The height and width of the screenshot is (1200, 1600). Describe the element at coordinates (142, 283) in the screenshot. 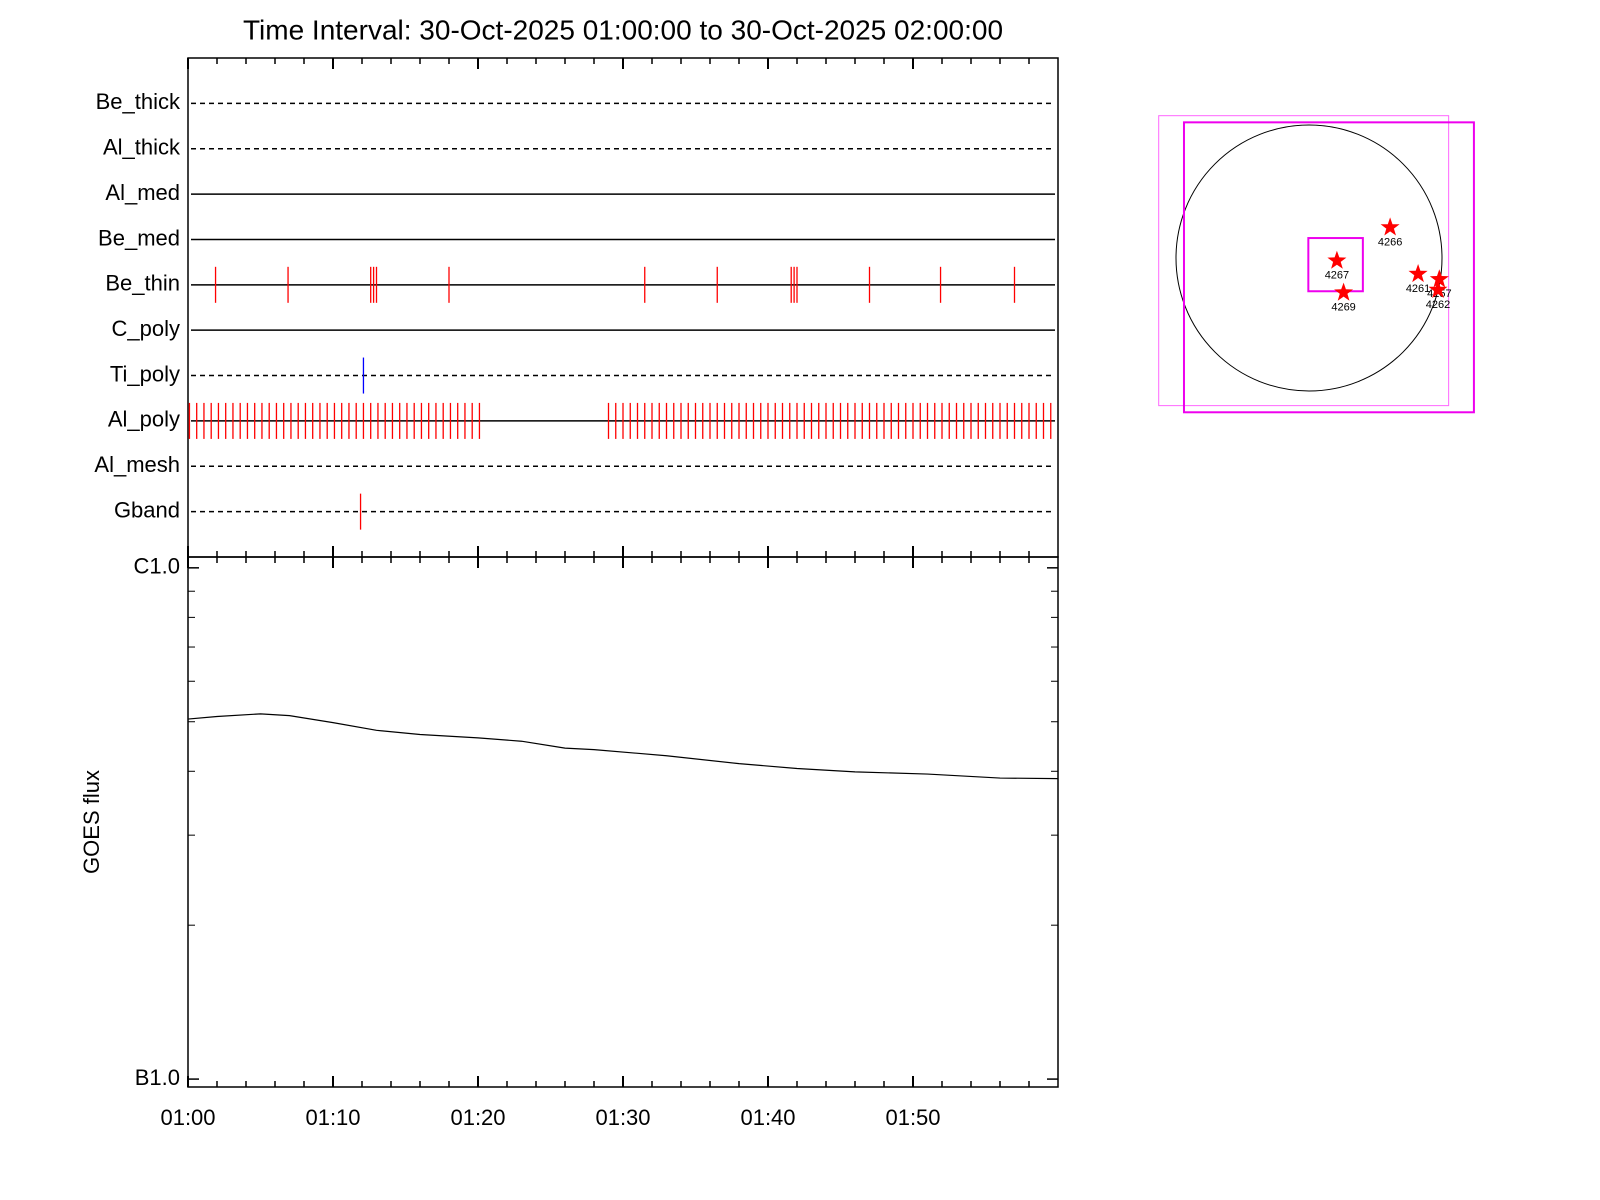

I see `row-label: Be_thin` at that location.